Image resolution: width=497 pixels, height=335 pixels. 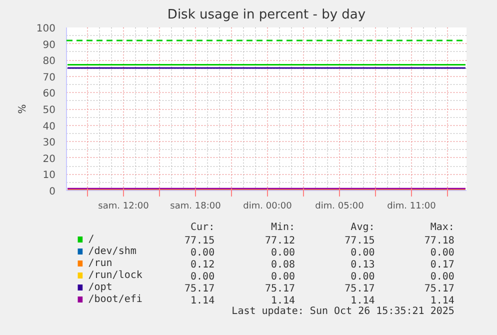 I want to click on y-tick-label: 0, so click(x=52, y=192).